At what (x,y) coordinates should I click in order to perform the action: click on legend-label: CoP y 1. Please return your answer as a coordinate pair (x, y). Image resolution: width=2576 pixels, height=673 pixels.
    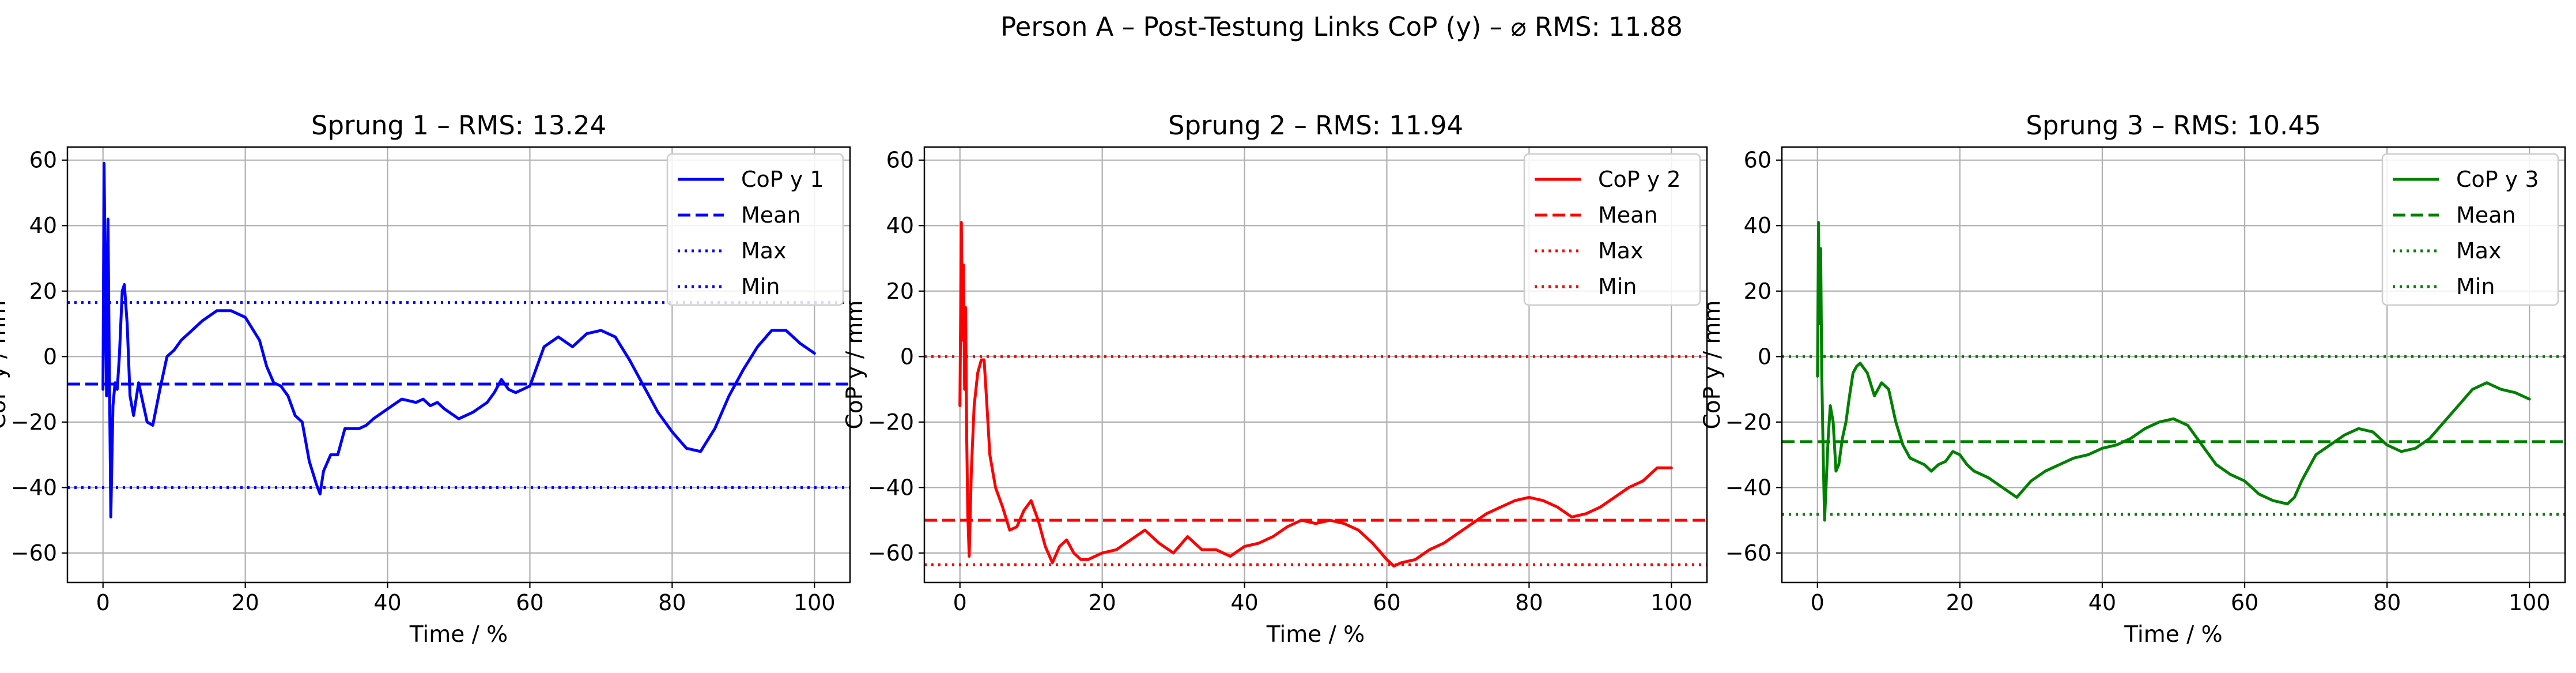
    Looking at the image, I should click on (782, 179).